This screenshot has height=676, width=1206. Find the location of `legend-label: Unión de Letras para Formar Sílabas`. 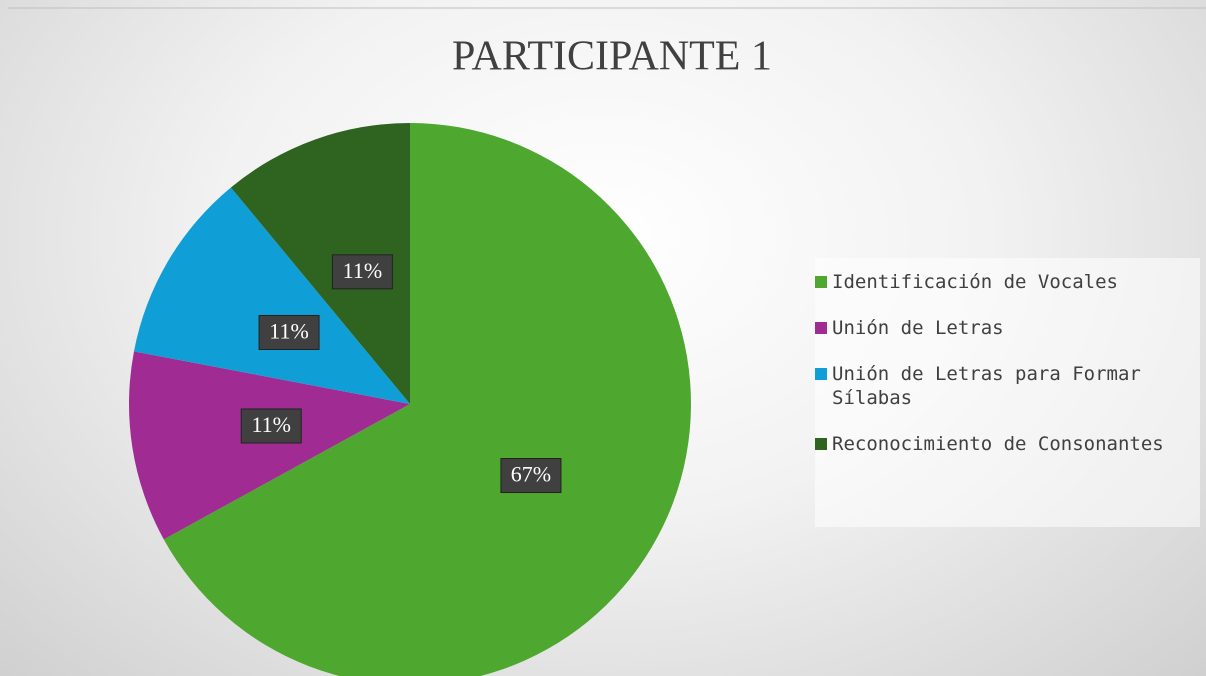

legend-label: Unión de Letras para Formar Sílabas is located at coordinates (986, 386).